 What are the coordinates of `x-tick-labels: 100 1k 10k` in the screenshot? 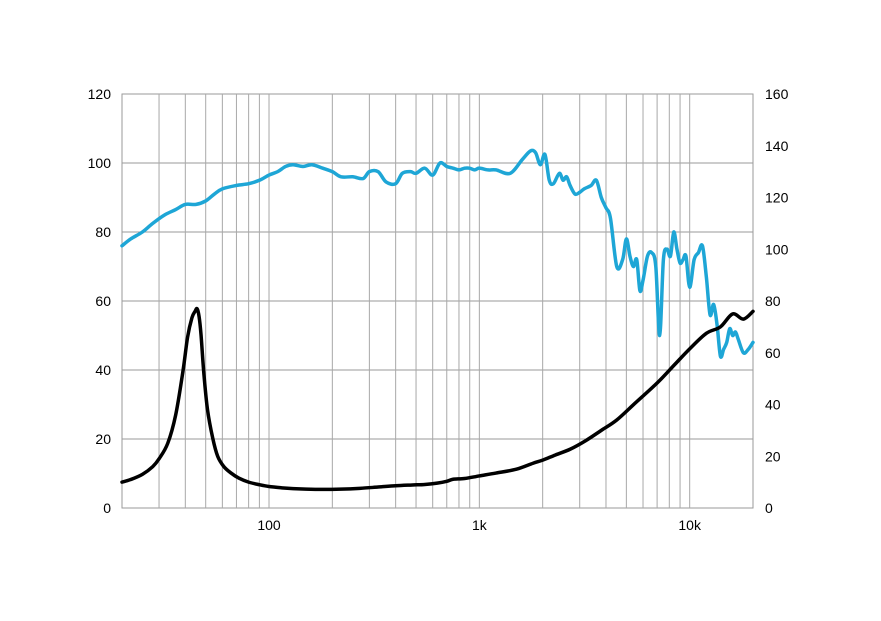 It's located at (479, 525).